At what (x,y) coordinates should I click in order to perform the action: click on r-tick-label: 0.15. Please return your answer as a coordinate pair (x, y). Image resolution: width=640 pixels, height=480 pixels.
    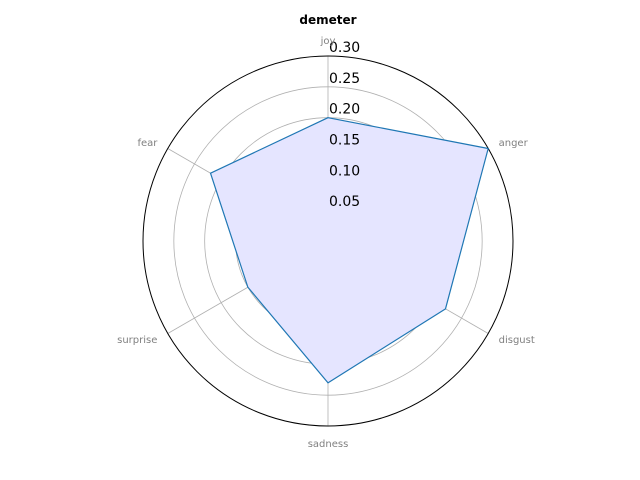
    Looking at the image, I should click on (344, 141).